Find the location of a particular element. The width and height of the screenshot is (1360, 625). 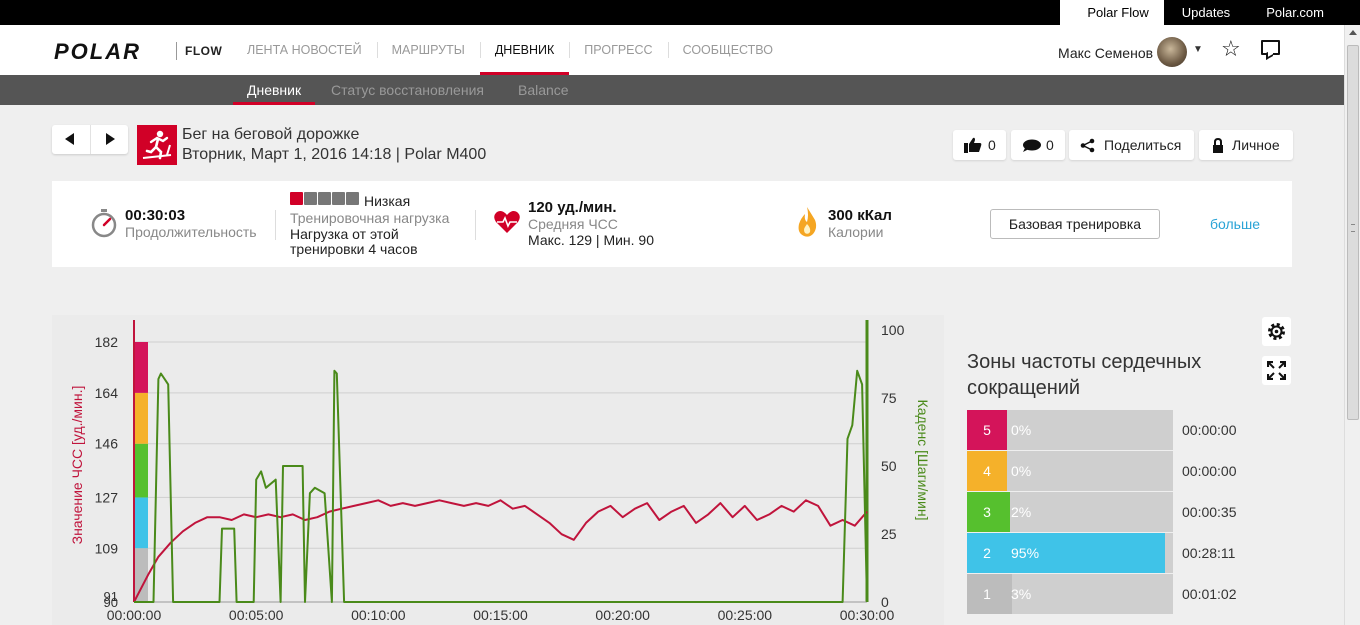

y-left-tick-label: 182 is located at coordinates (107, 342).